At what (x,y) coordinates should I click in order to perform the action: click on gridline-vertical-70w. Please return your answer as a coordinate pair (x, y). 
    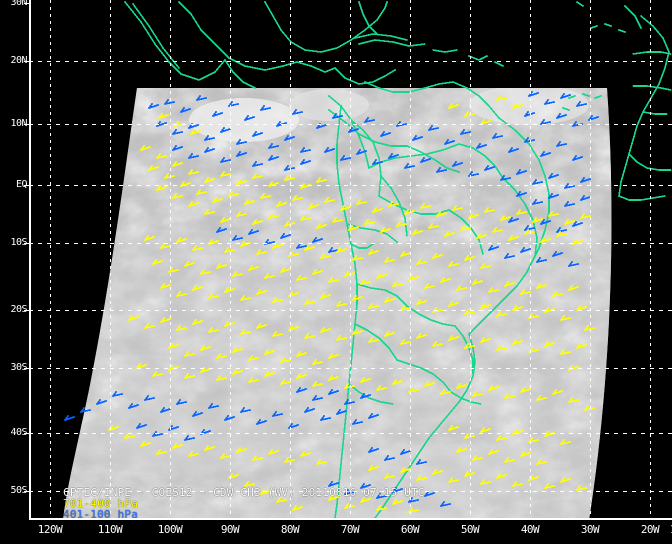
    Looking at the image, I should click on (350, 260).